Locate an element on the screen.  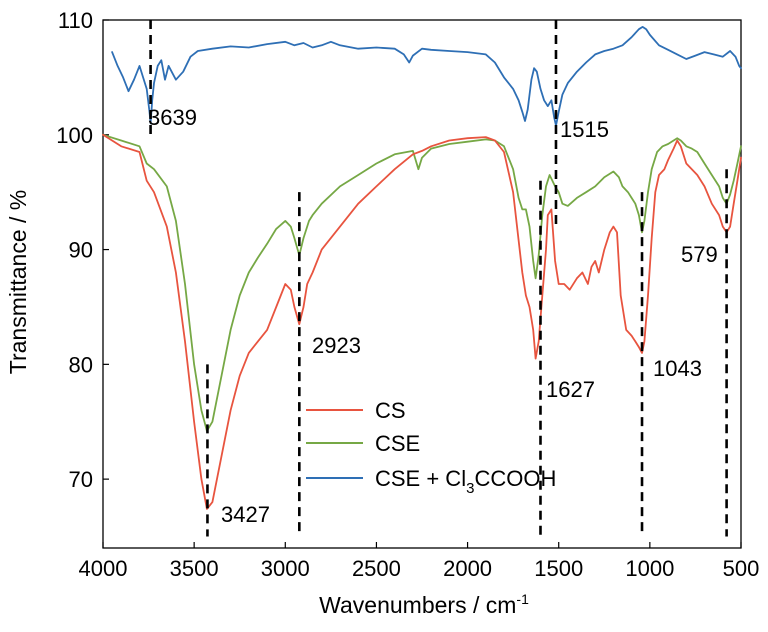
y-tick-label: 110 is located at coordinates (75, 20).